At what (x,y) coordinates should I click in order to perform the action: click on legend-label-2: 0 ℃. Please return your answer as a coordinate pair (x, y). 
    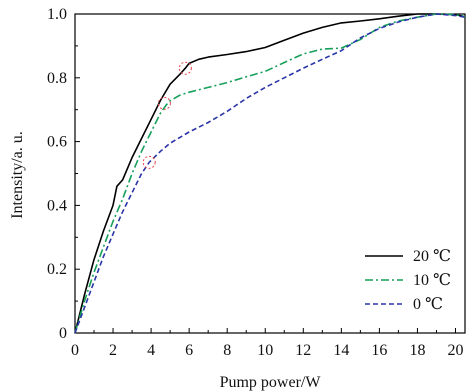
    Looking at the image, I should click on (428, 304).